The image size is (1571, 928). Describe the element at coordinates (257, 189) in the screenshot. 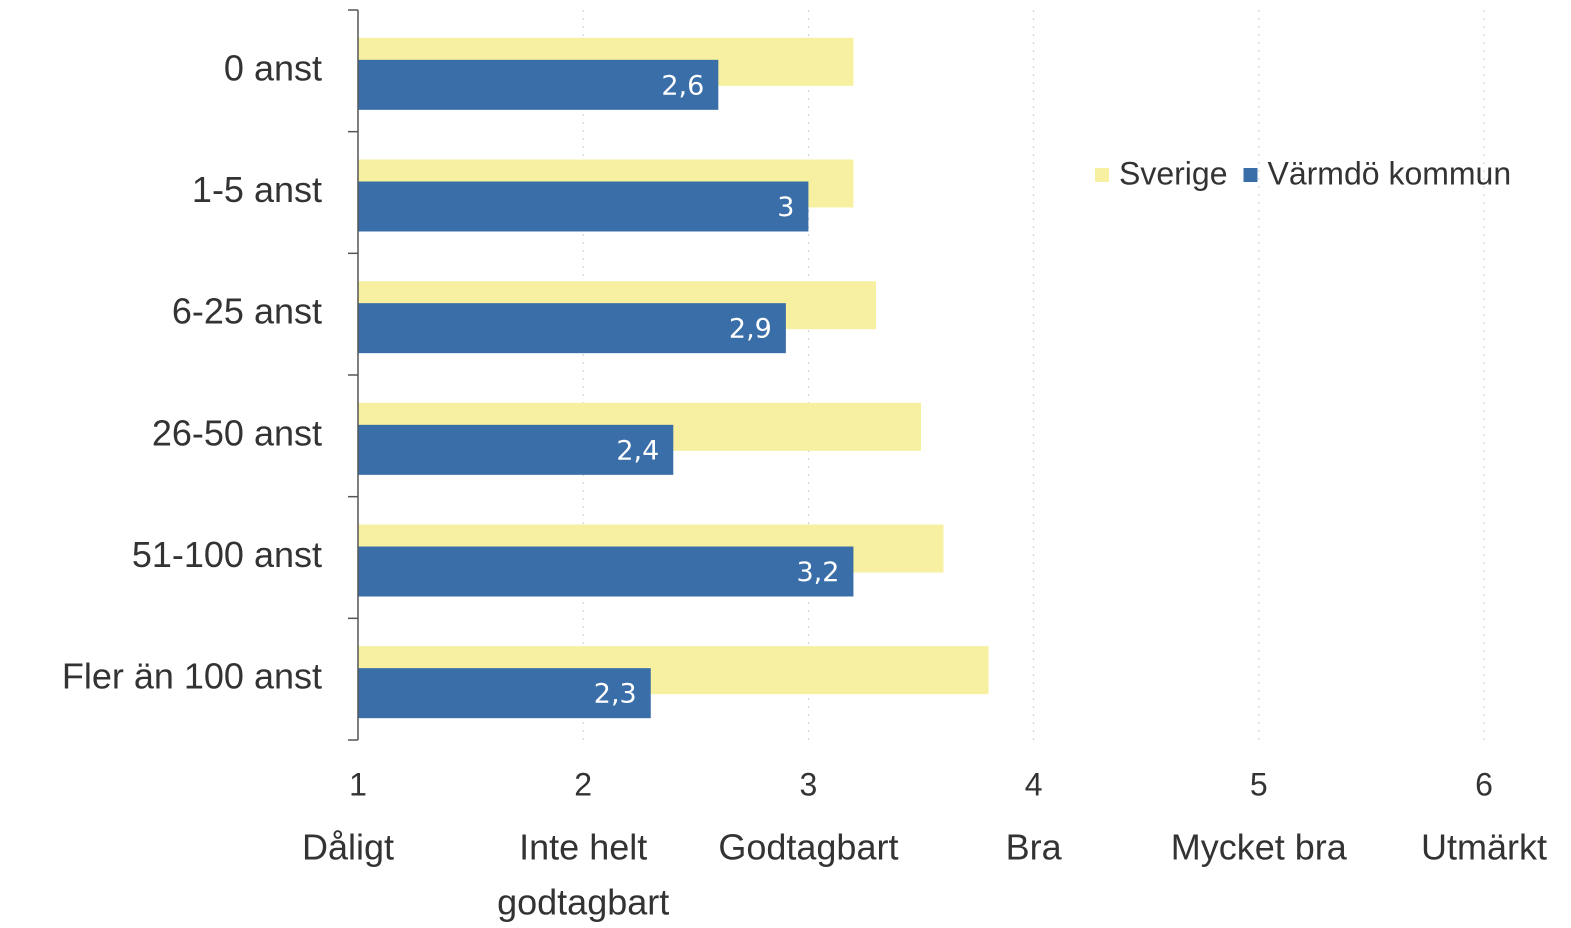

I see `y-tick-label: 1-5 anst` at that location.